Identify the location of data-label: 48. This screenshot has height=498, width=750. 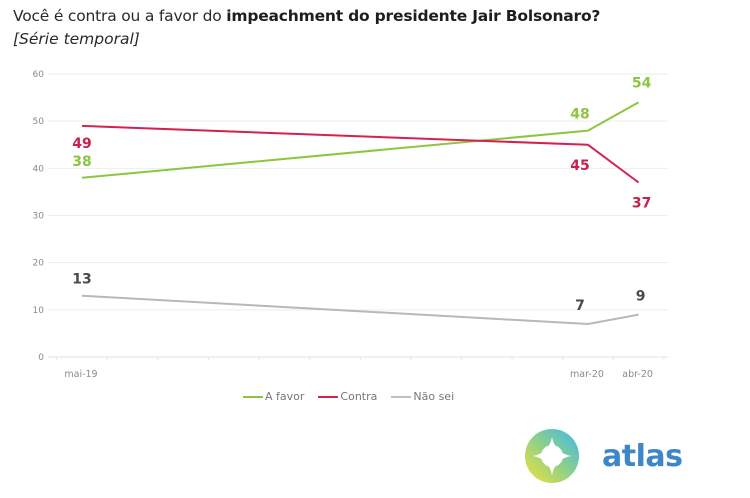
(579, 115).